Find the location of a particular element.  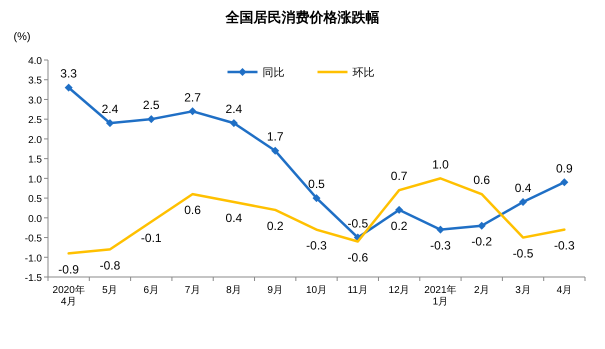

data-label: -0.9 is located at coordinates (69, 269).